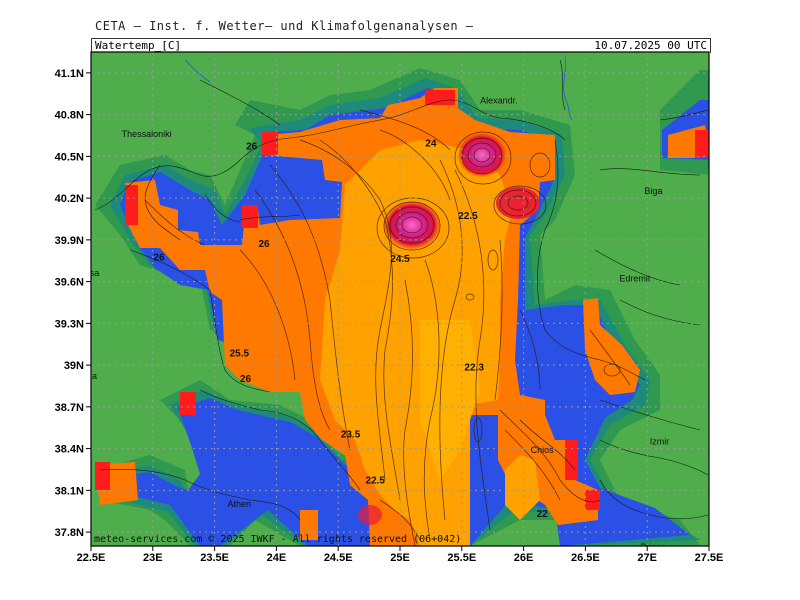  What do you see at coordinates (69, 116) in the screenshot?
I see `y-tick-label: 40.8N` at bounding box center [69, 116].